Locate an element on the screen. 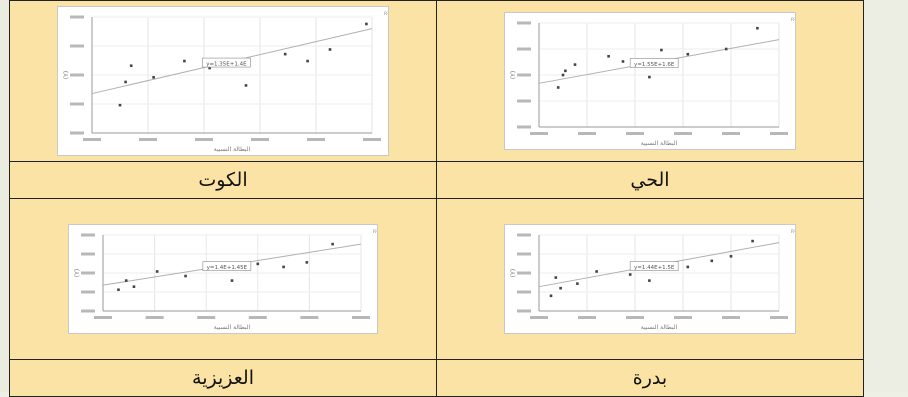 This screenshot has width=908, height=397. city-label-aziziya: العزيزية is located at coordinates (223, 378).